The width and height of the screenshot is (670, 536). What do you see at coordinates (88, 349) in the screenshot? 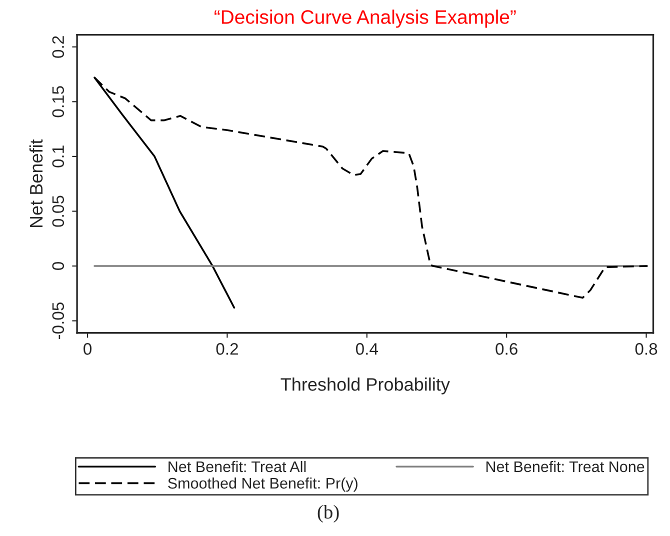
I see `x-tick-label: 0` at bounding box center [88, 349].